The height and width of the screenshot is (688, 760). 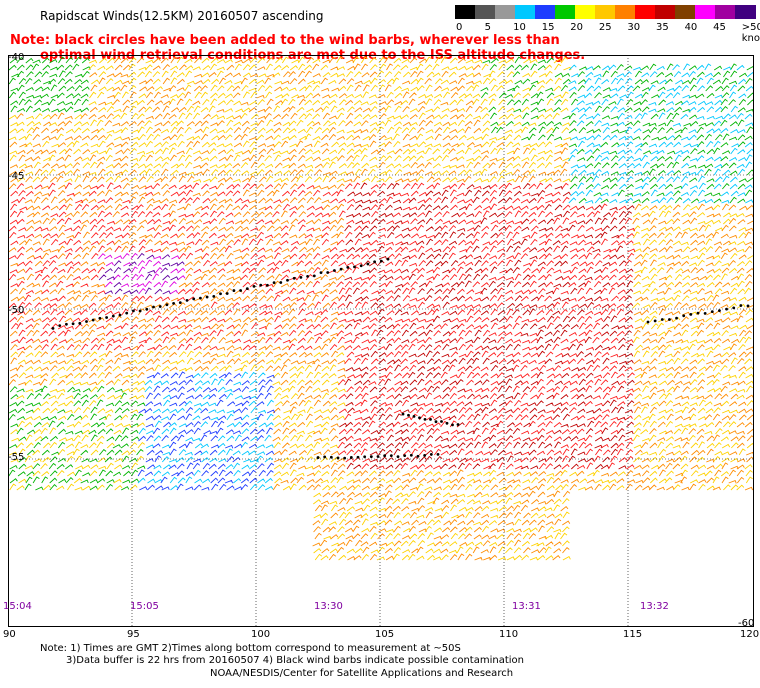 I want to click on lat-label-60: -60, so click(x=746, y=623).